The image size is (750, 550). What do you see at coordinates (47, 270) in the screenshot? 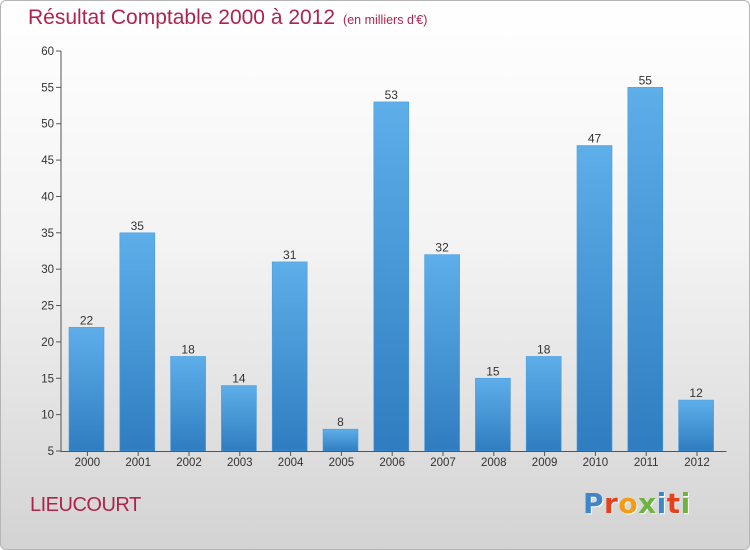
I see `y-tick-label: 30` at bounding box center [47, 270].